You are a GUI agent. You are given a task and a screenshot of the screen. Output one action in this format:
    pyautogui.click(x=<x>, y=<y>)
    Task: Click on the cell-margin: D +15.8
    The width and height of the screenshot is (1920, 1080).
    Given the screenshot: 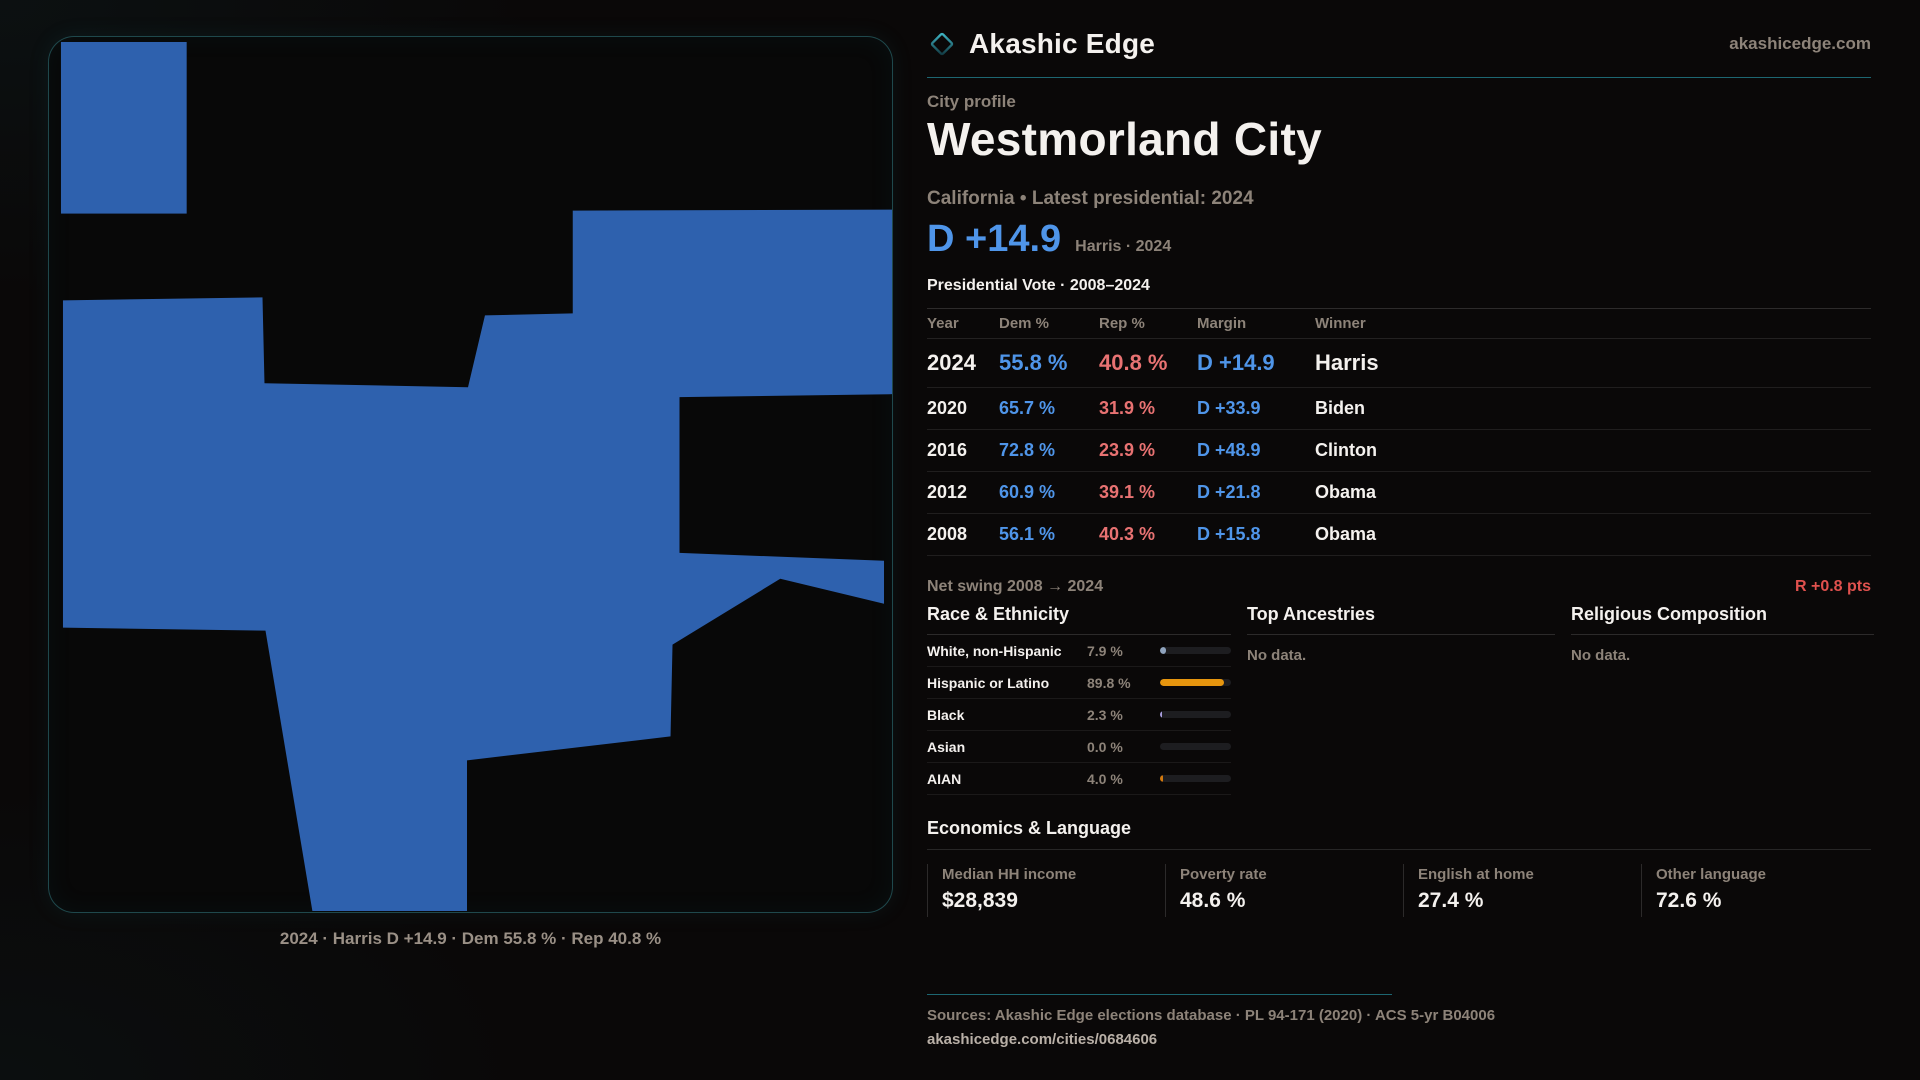 What is the action you would take?
    pyautogui.click(x=1229, y=534)
    